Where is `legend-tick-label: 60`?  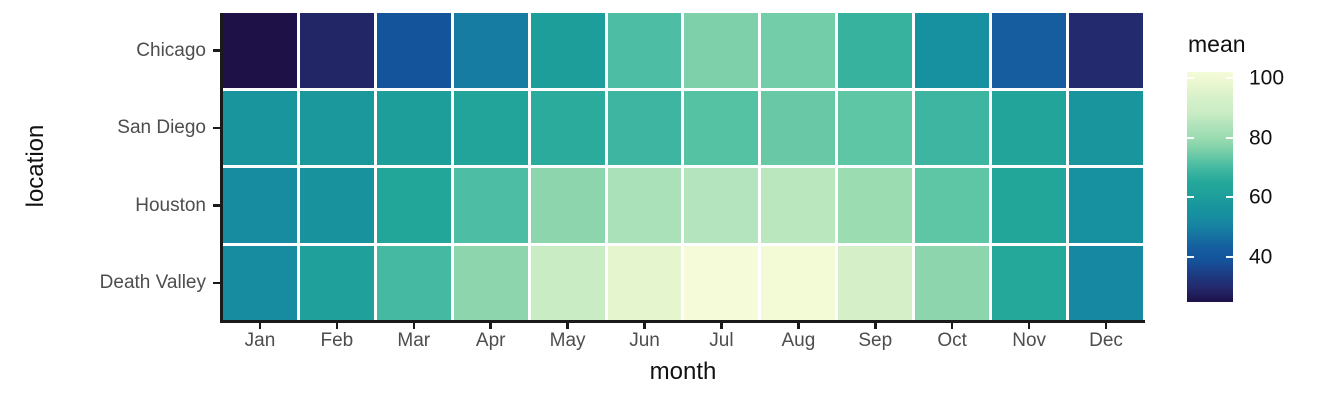
legend-tick-label: 60 is located at coordinates (1261, 197).